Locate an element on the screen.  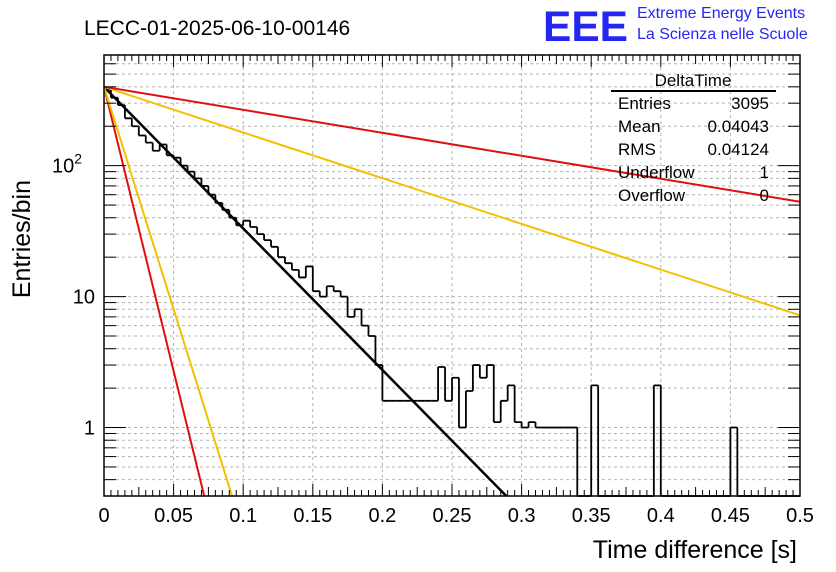
y-tick-label: 102 is located at coordinates (67, 164).